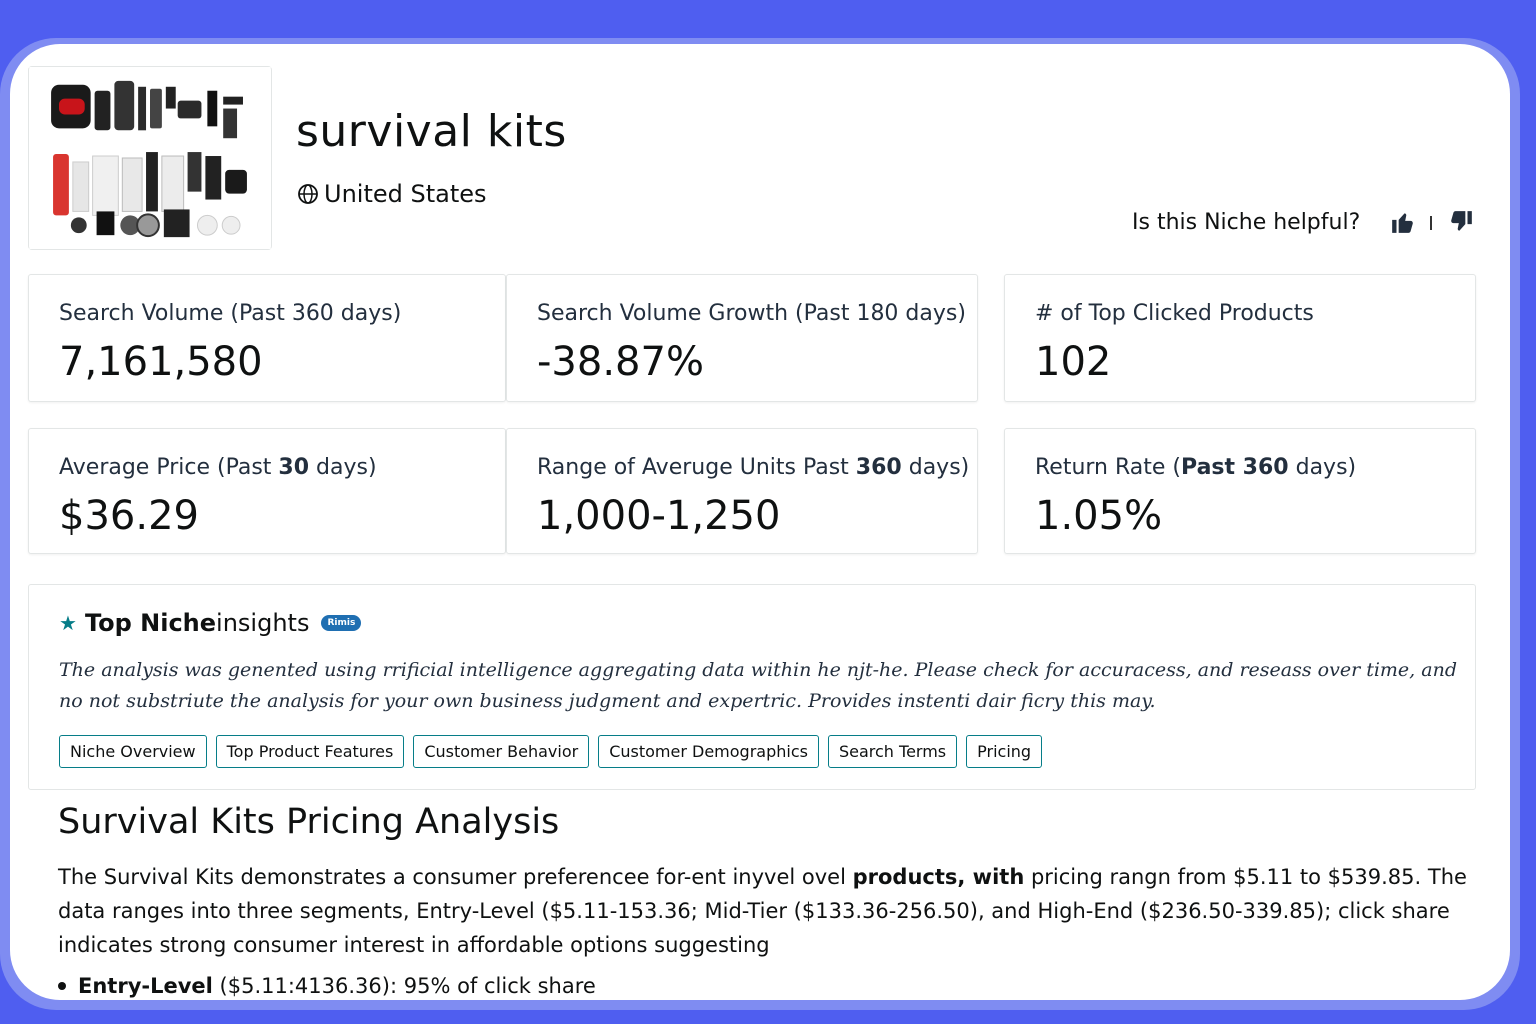  I want to click on metric-value: 1,000-1,250, so click(659, 516).